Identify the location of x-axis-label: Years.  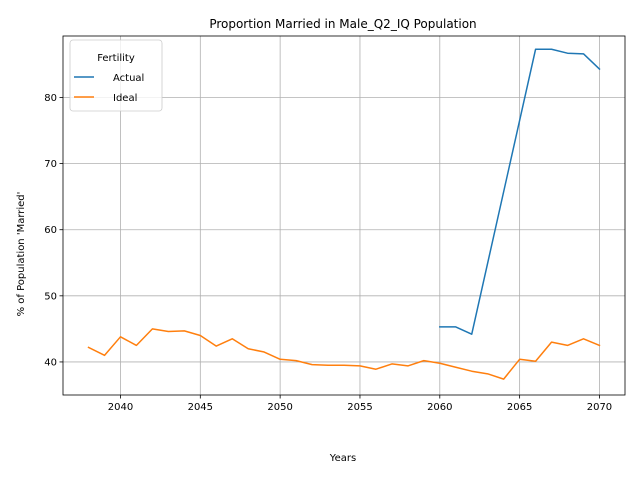
(342, 458).